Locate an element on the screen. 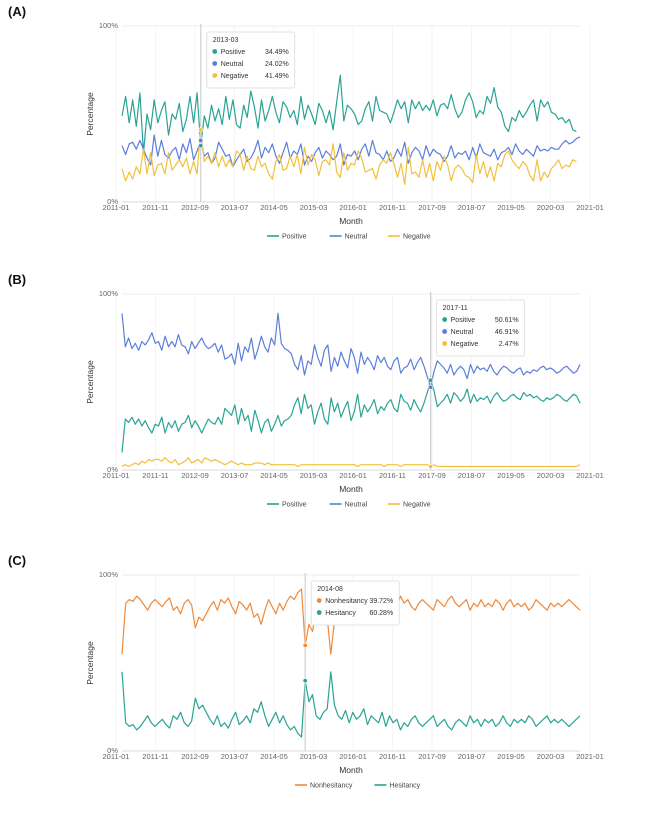 The height and width of the screenshot is (815, 666). tooltip-series-value: 46.91% is located at coordinates (507, 332).